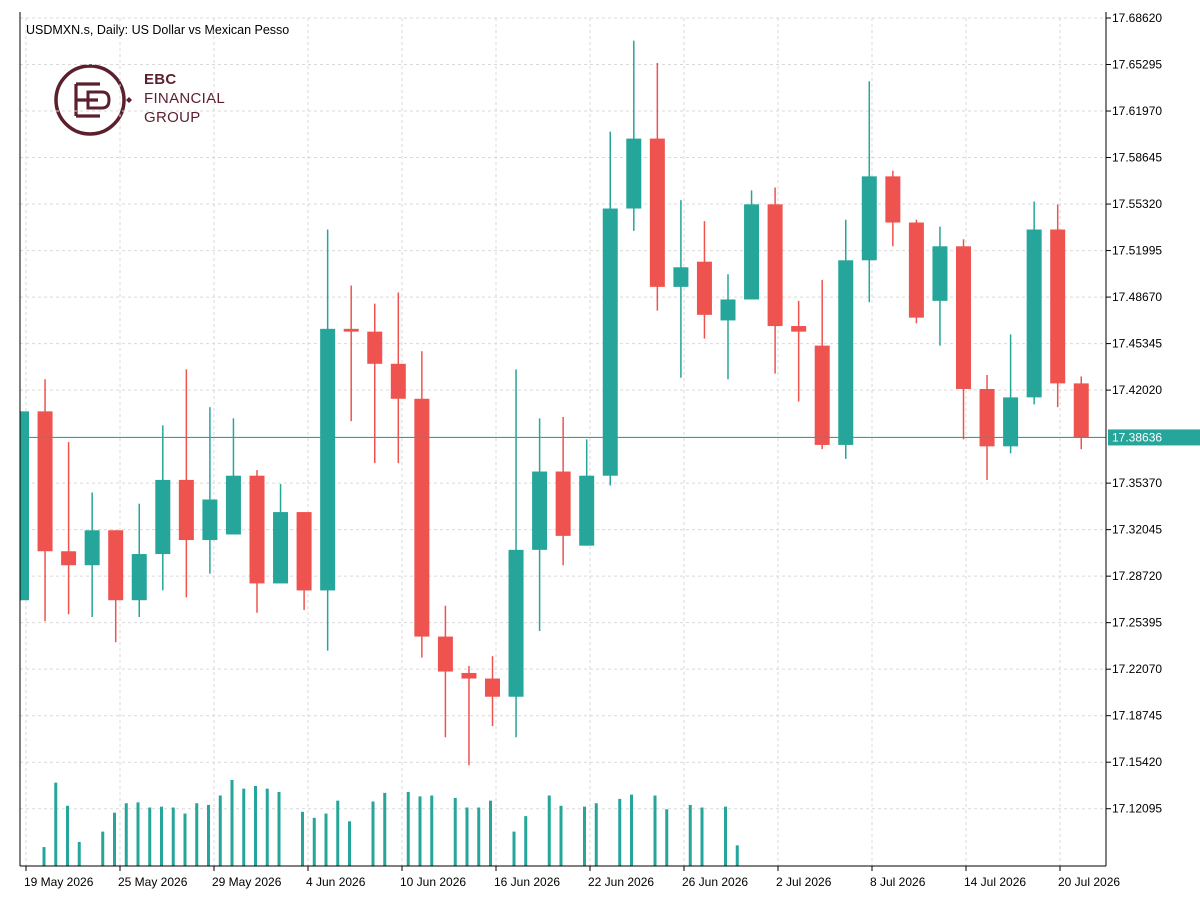 The width and height of the screenshot is (1200, 915). Describe the element at coordinates (247, 882) in the screenshot. I see `x-tick-label: 29 May 2026` at that location.